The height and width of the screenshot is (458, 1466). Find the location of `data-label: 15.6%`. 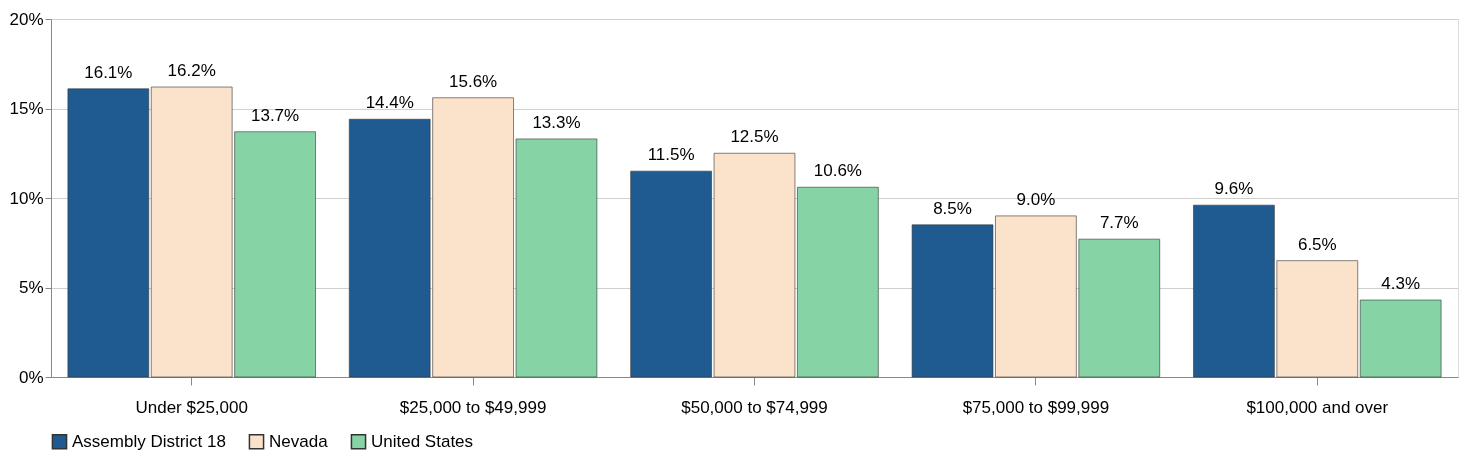

data-label: 15.6% is located at coordinates (473, 81).